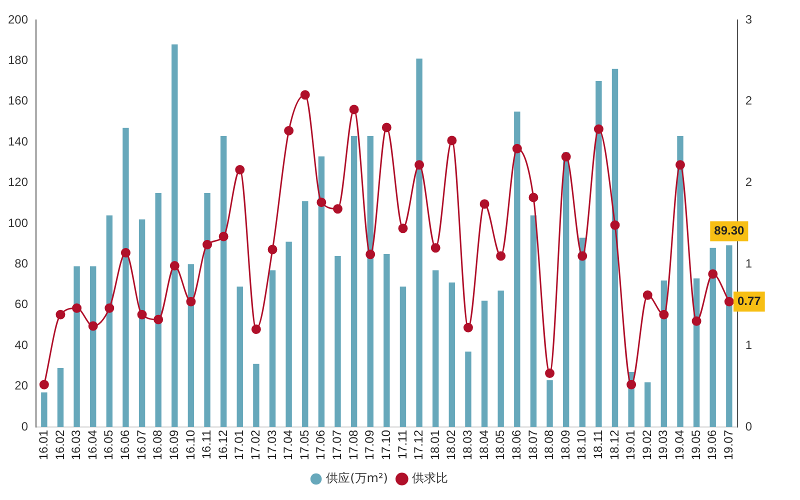  I want to click on x-tick-label: 18.09, so click(565, 445).